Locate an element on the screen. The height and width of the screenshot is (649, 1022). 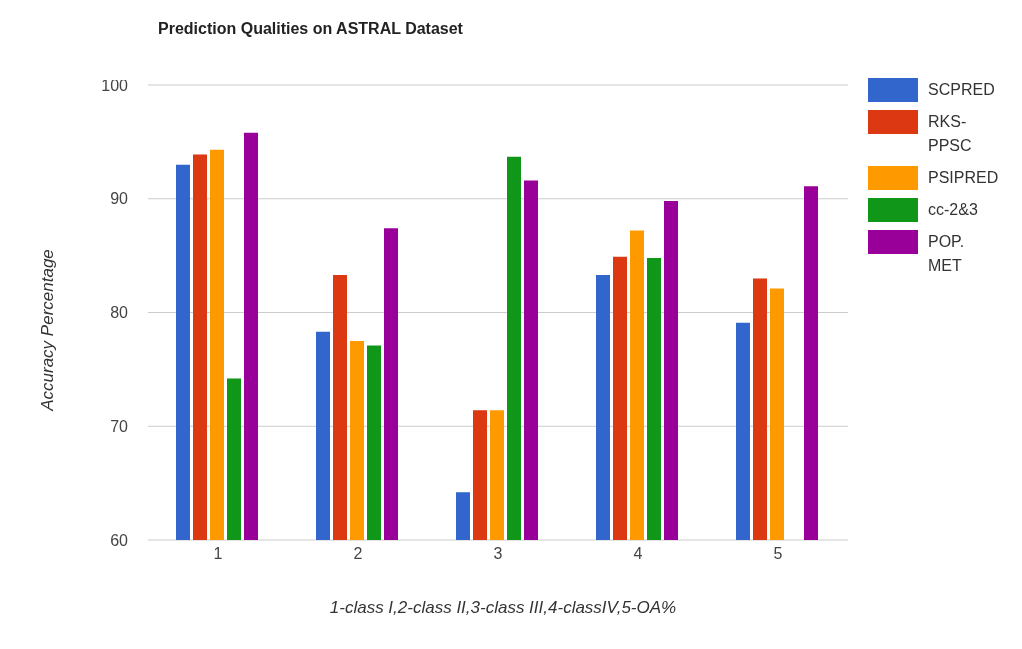
legend-label: RKS-PPSC is located at coordinates (950, 134).